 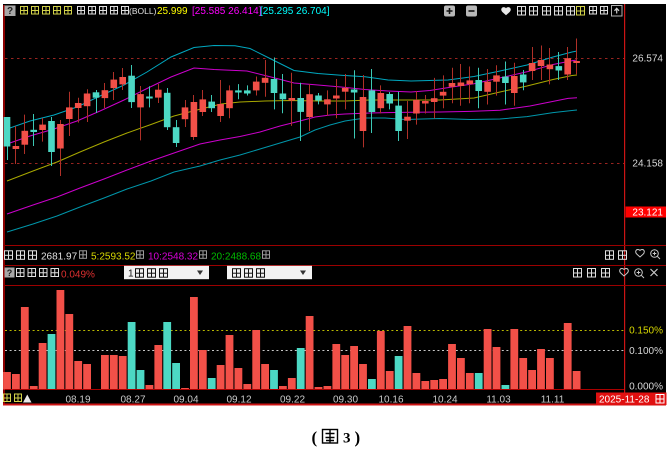 I want to click on svg-text: 0.049%, so click(x=78, y=275).